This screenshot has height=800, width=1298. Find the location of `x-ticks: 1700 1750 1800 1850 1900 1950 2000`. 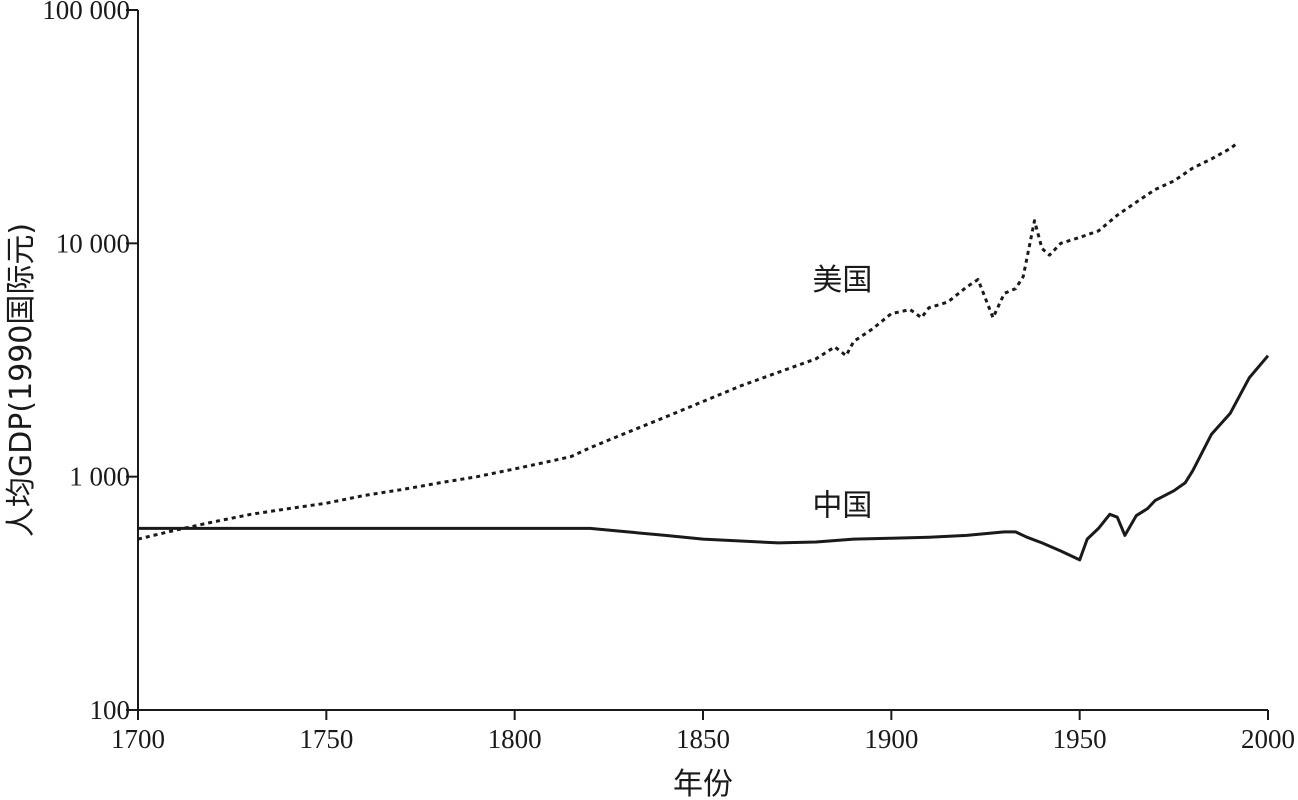

x-ticks: 1700 1750 1800 1850 1900 1950 2000 is located at coordinates (703, 732).